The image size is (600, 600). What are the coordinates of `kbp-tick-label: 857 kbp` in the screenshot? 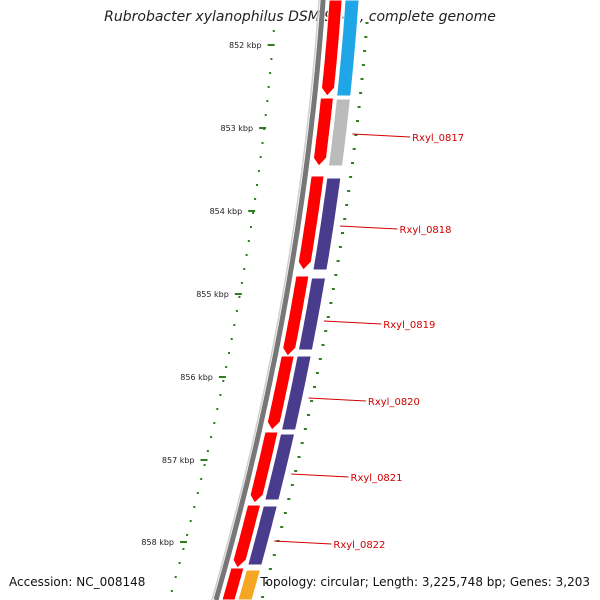 It's located at (178, 460).